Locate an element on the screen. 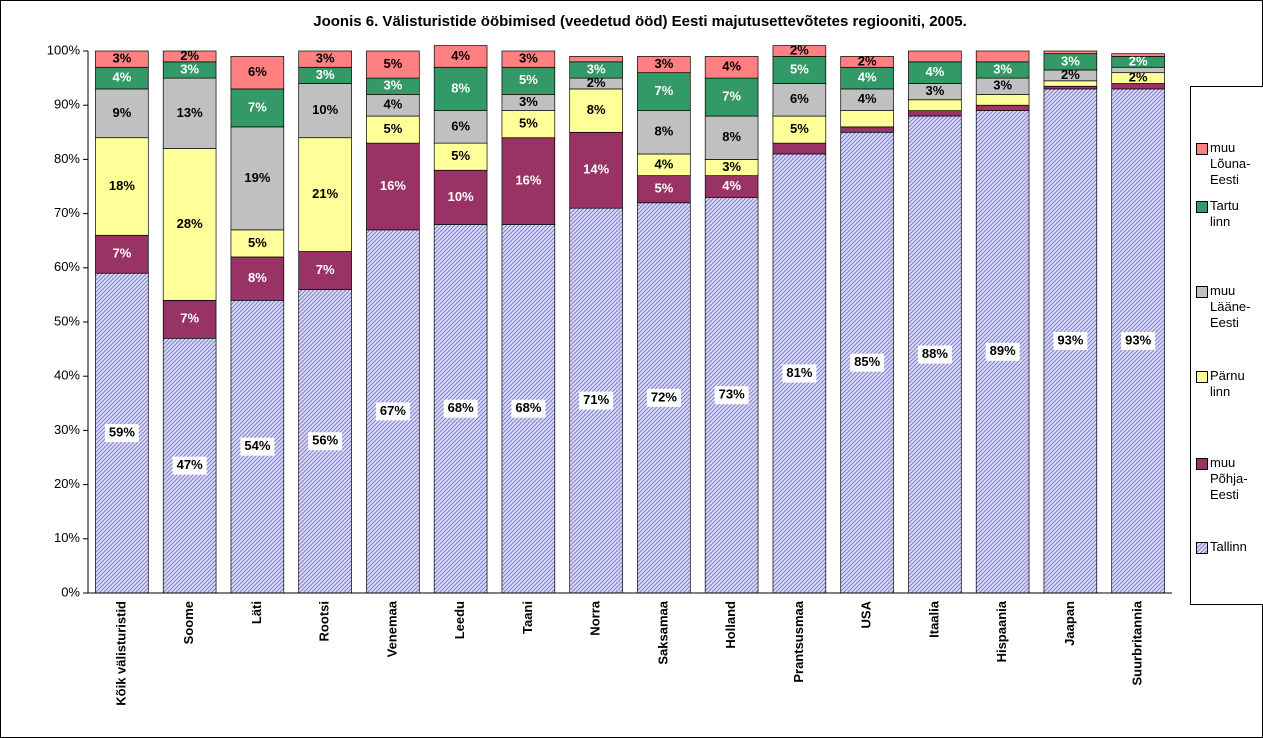  x-tick-label: Jaapan is located at coordinates (1069, 623).